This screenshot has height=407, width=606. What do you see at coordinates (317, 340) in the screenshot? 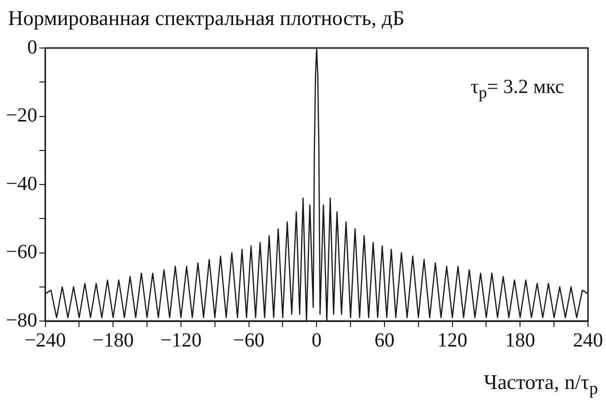
I see `x-tick-label: 0` at bounding box center [317, 340].